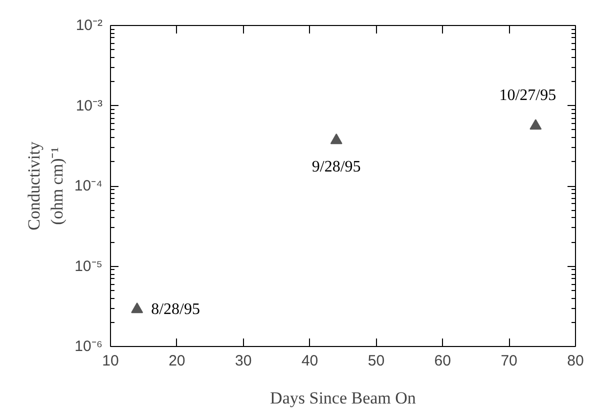 This screenshot has width=597, height=420. Describe the element at coordinates (442, 361) in the screenshot. I see `x-tick-label: 60` at that location.